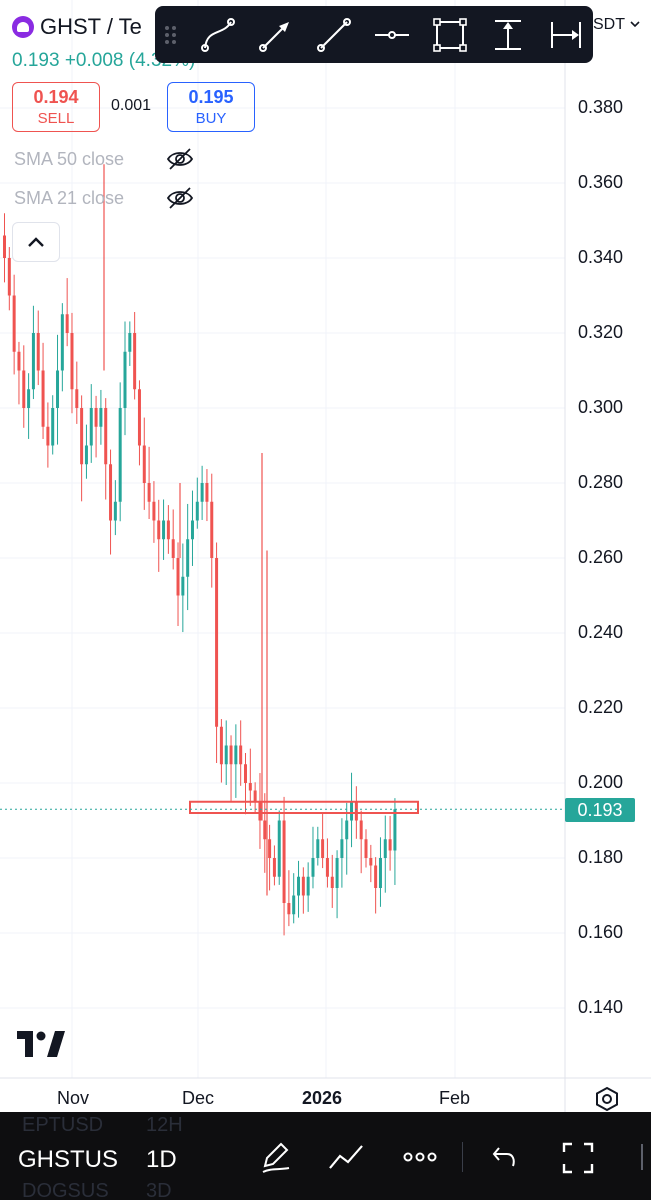 This screenshot has width=651, height=1203. What do you see at coordinates (56, 118) in the screenshot?
I see `sell-label: SELL` at bounding box center [56, 118].